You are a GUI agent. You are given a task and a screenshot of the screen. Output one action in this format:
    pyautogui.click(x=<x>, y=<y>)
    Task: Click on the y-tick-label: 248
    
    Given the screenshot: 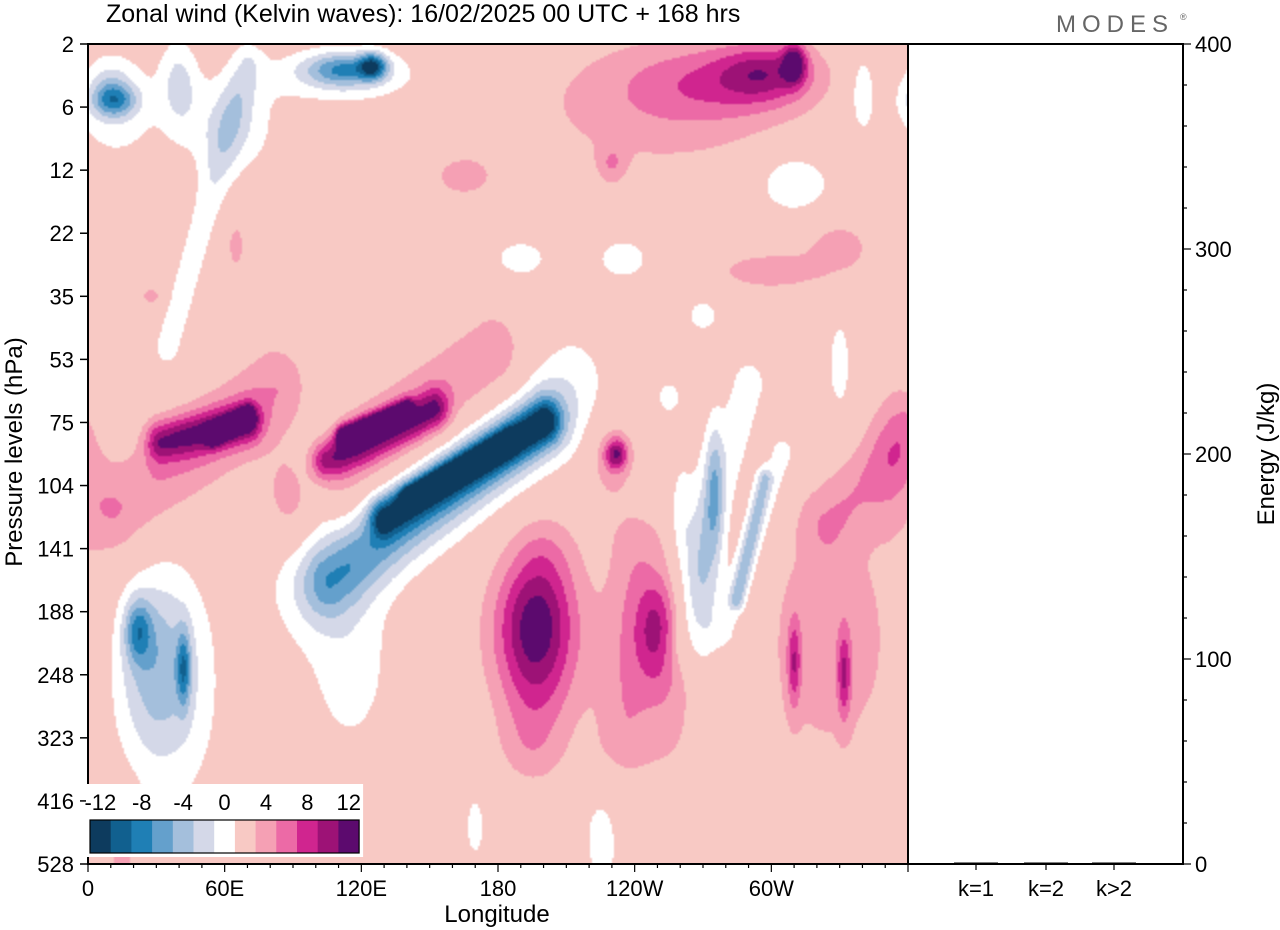 What is the action you would take?
    pyautogui.click(x=55, y=675)
    